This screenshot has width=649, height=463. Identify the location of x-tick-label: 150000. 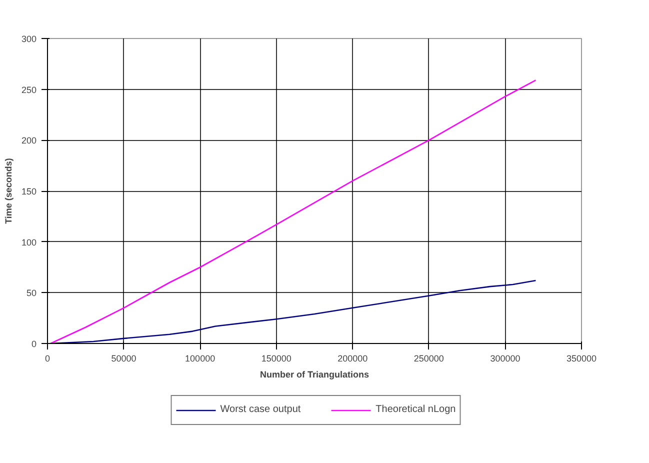
(276, 359).